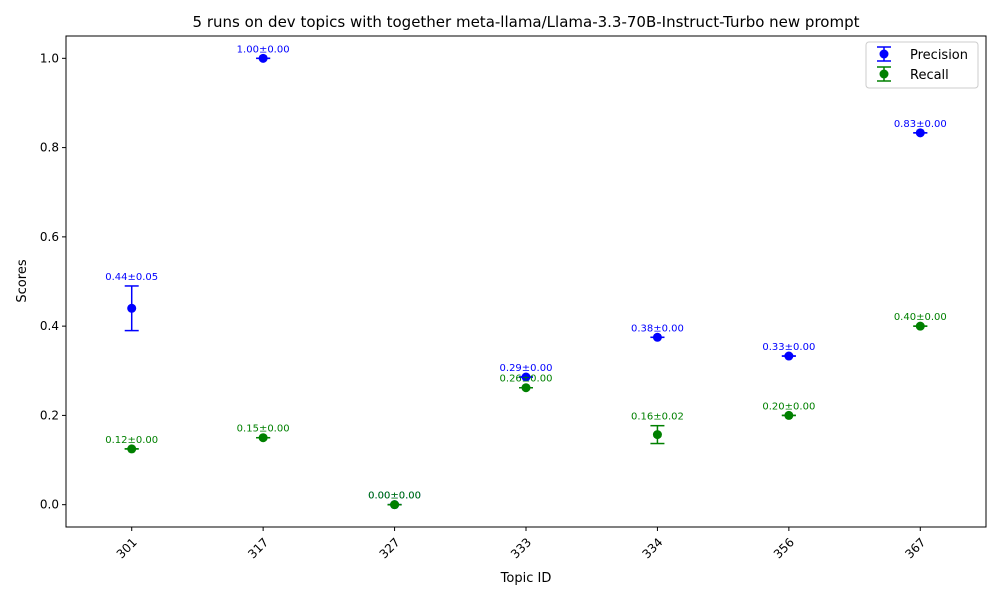  Describe the element at coordinates (526, 368) in the screenshot. I see `precision-data-label: 0.29±0.00` at that location.